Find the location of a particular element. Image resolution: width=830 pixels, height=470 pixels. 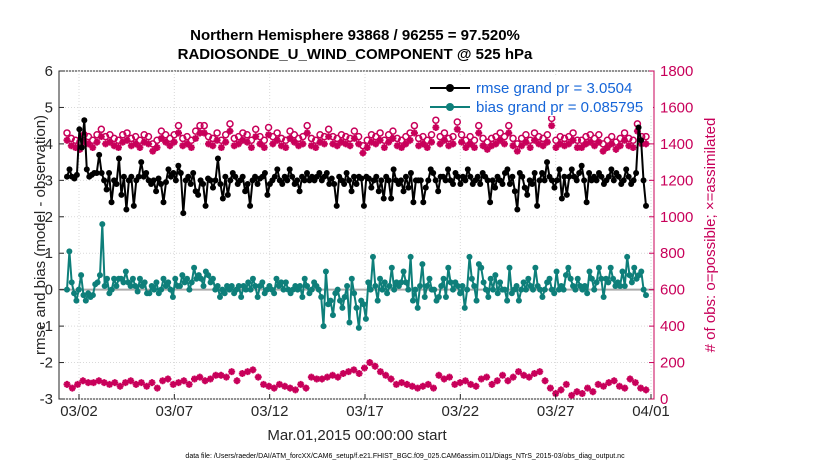

y-tick-right-label: 1800 is located at coordinates (676, 71).